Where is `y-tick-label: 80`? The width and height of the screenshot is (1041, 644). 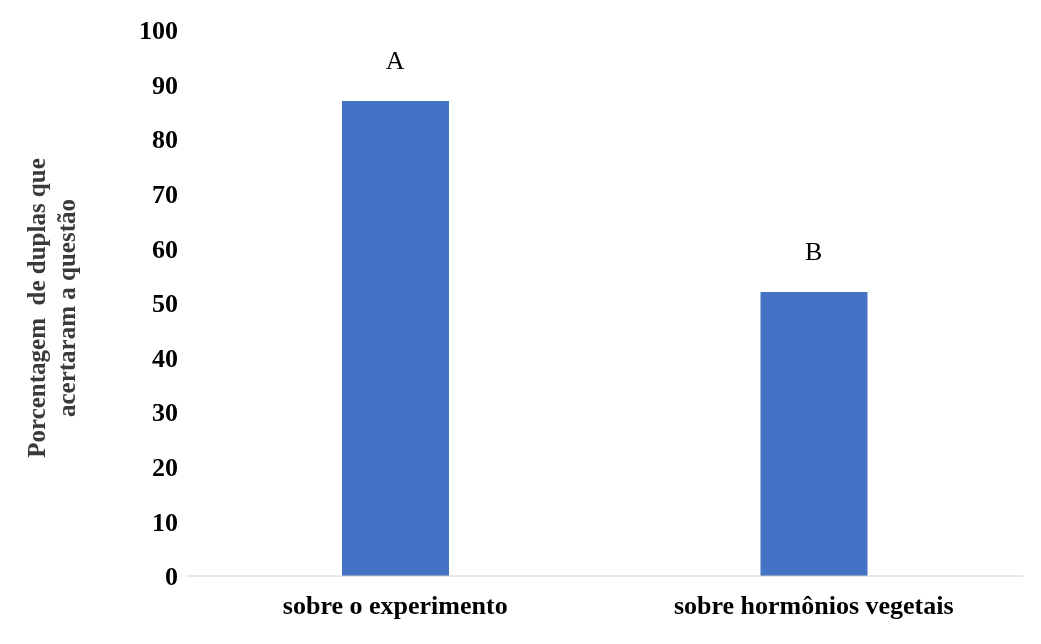
y-tick-label: 80 is located at coordinates (165, 140).